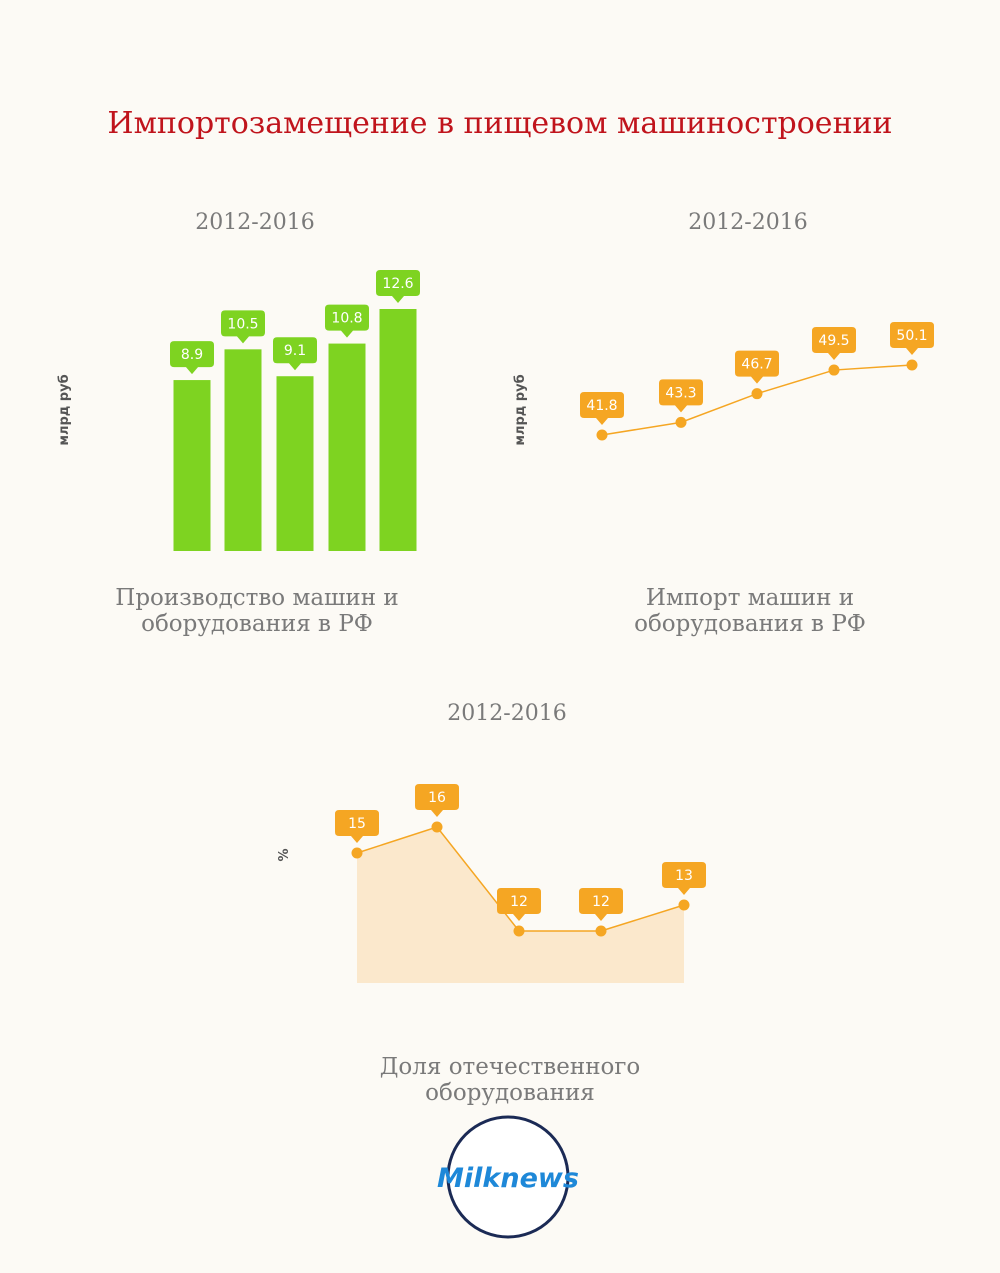 Image resolution: width=1000 pixels, height=1273 pixels. Describe the element at coordinates (680, 393) in the screenshot. I see `value-label: 43.3` at that location.